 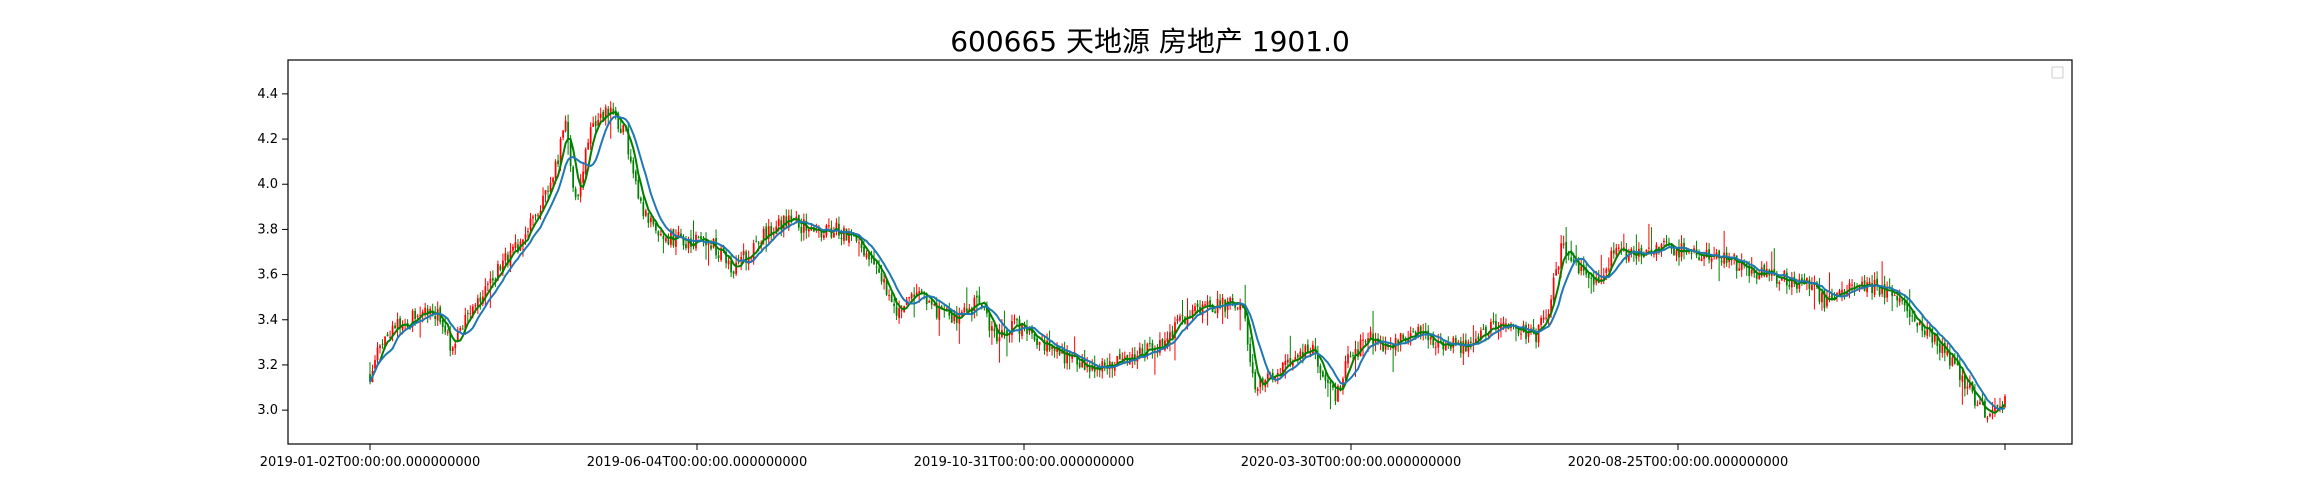 I want to click on y-tick: 4.2, so click(x=272, y=139).